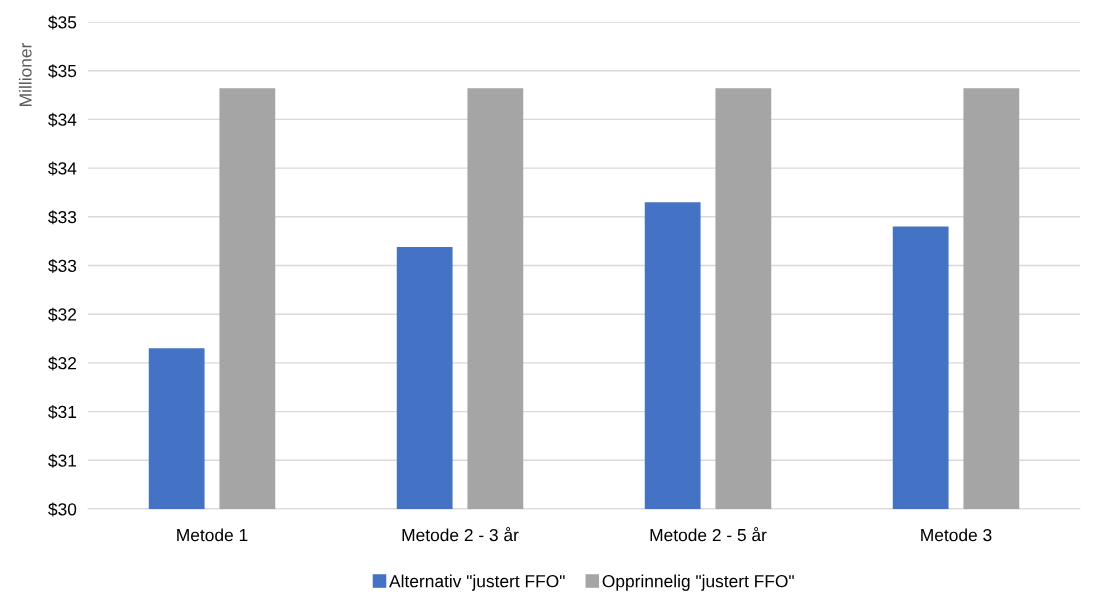  I want to click on x-tick-label: Metode 2 - 5 år, so click(708, 534).